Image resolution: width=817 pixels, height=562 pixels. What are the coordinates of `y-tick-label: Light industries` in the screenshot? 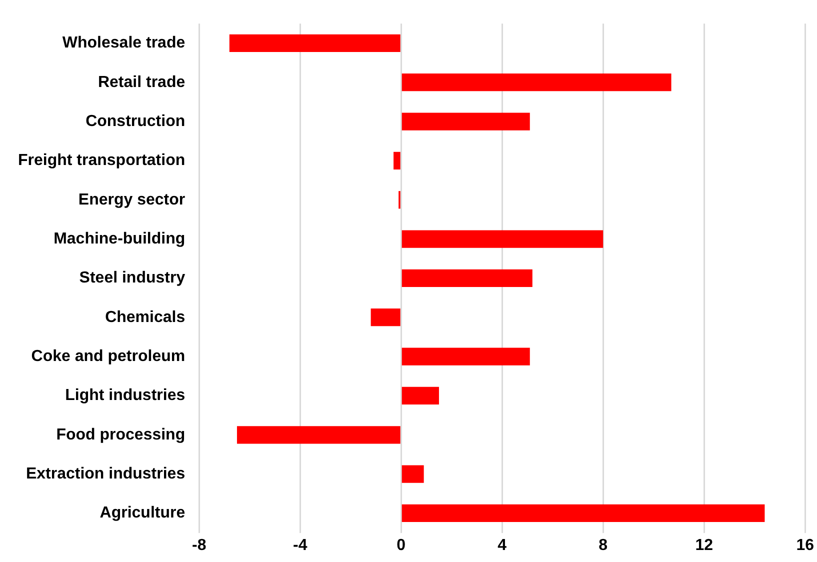 It's located at (125, 395).